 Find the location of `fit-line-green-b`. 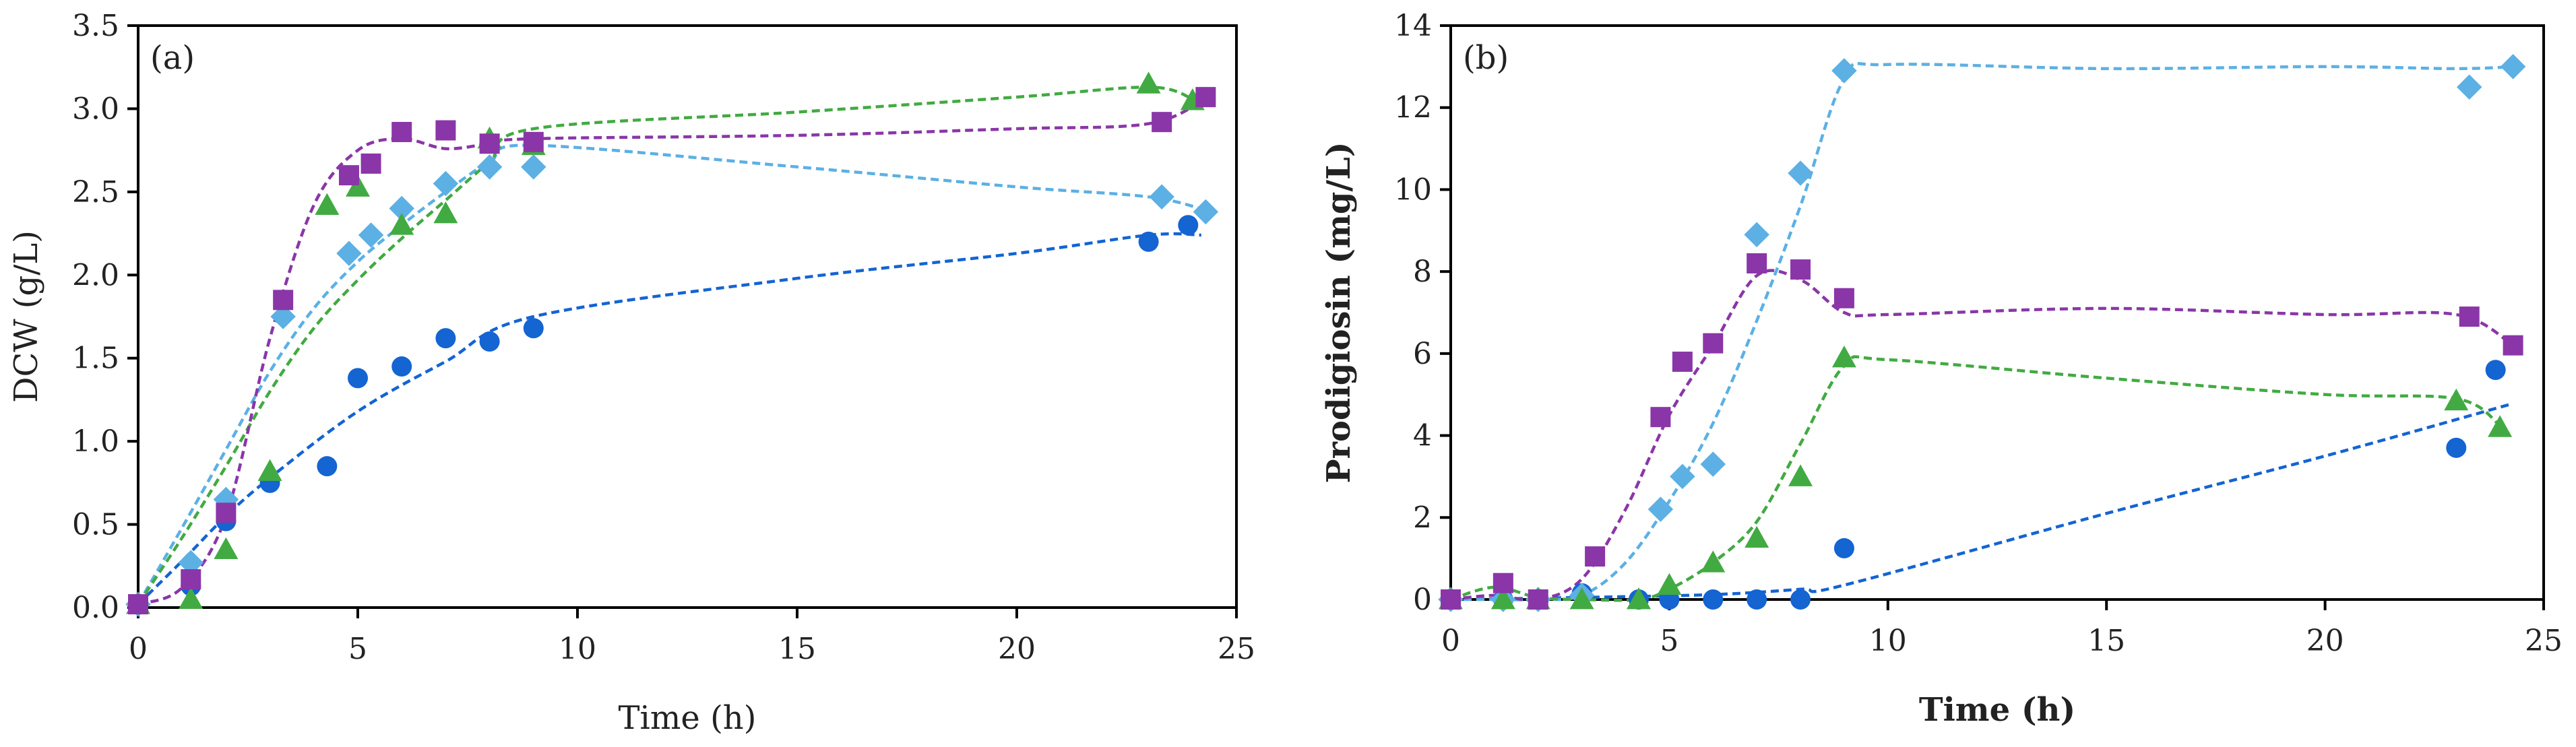

fit-line-green-b is located at coordinates (1975, 478).